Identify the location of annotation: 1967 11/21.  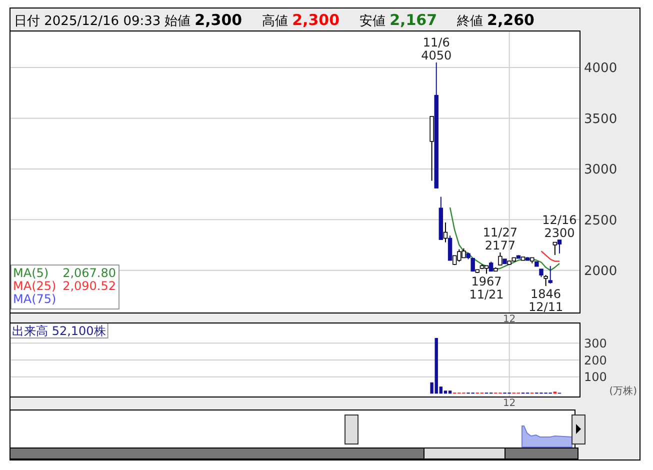
(486, 288).